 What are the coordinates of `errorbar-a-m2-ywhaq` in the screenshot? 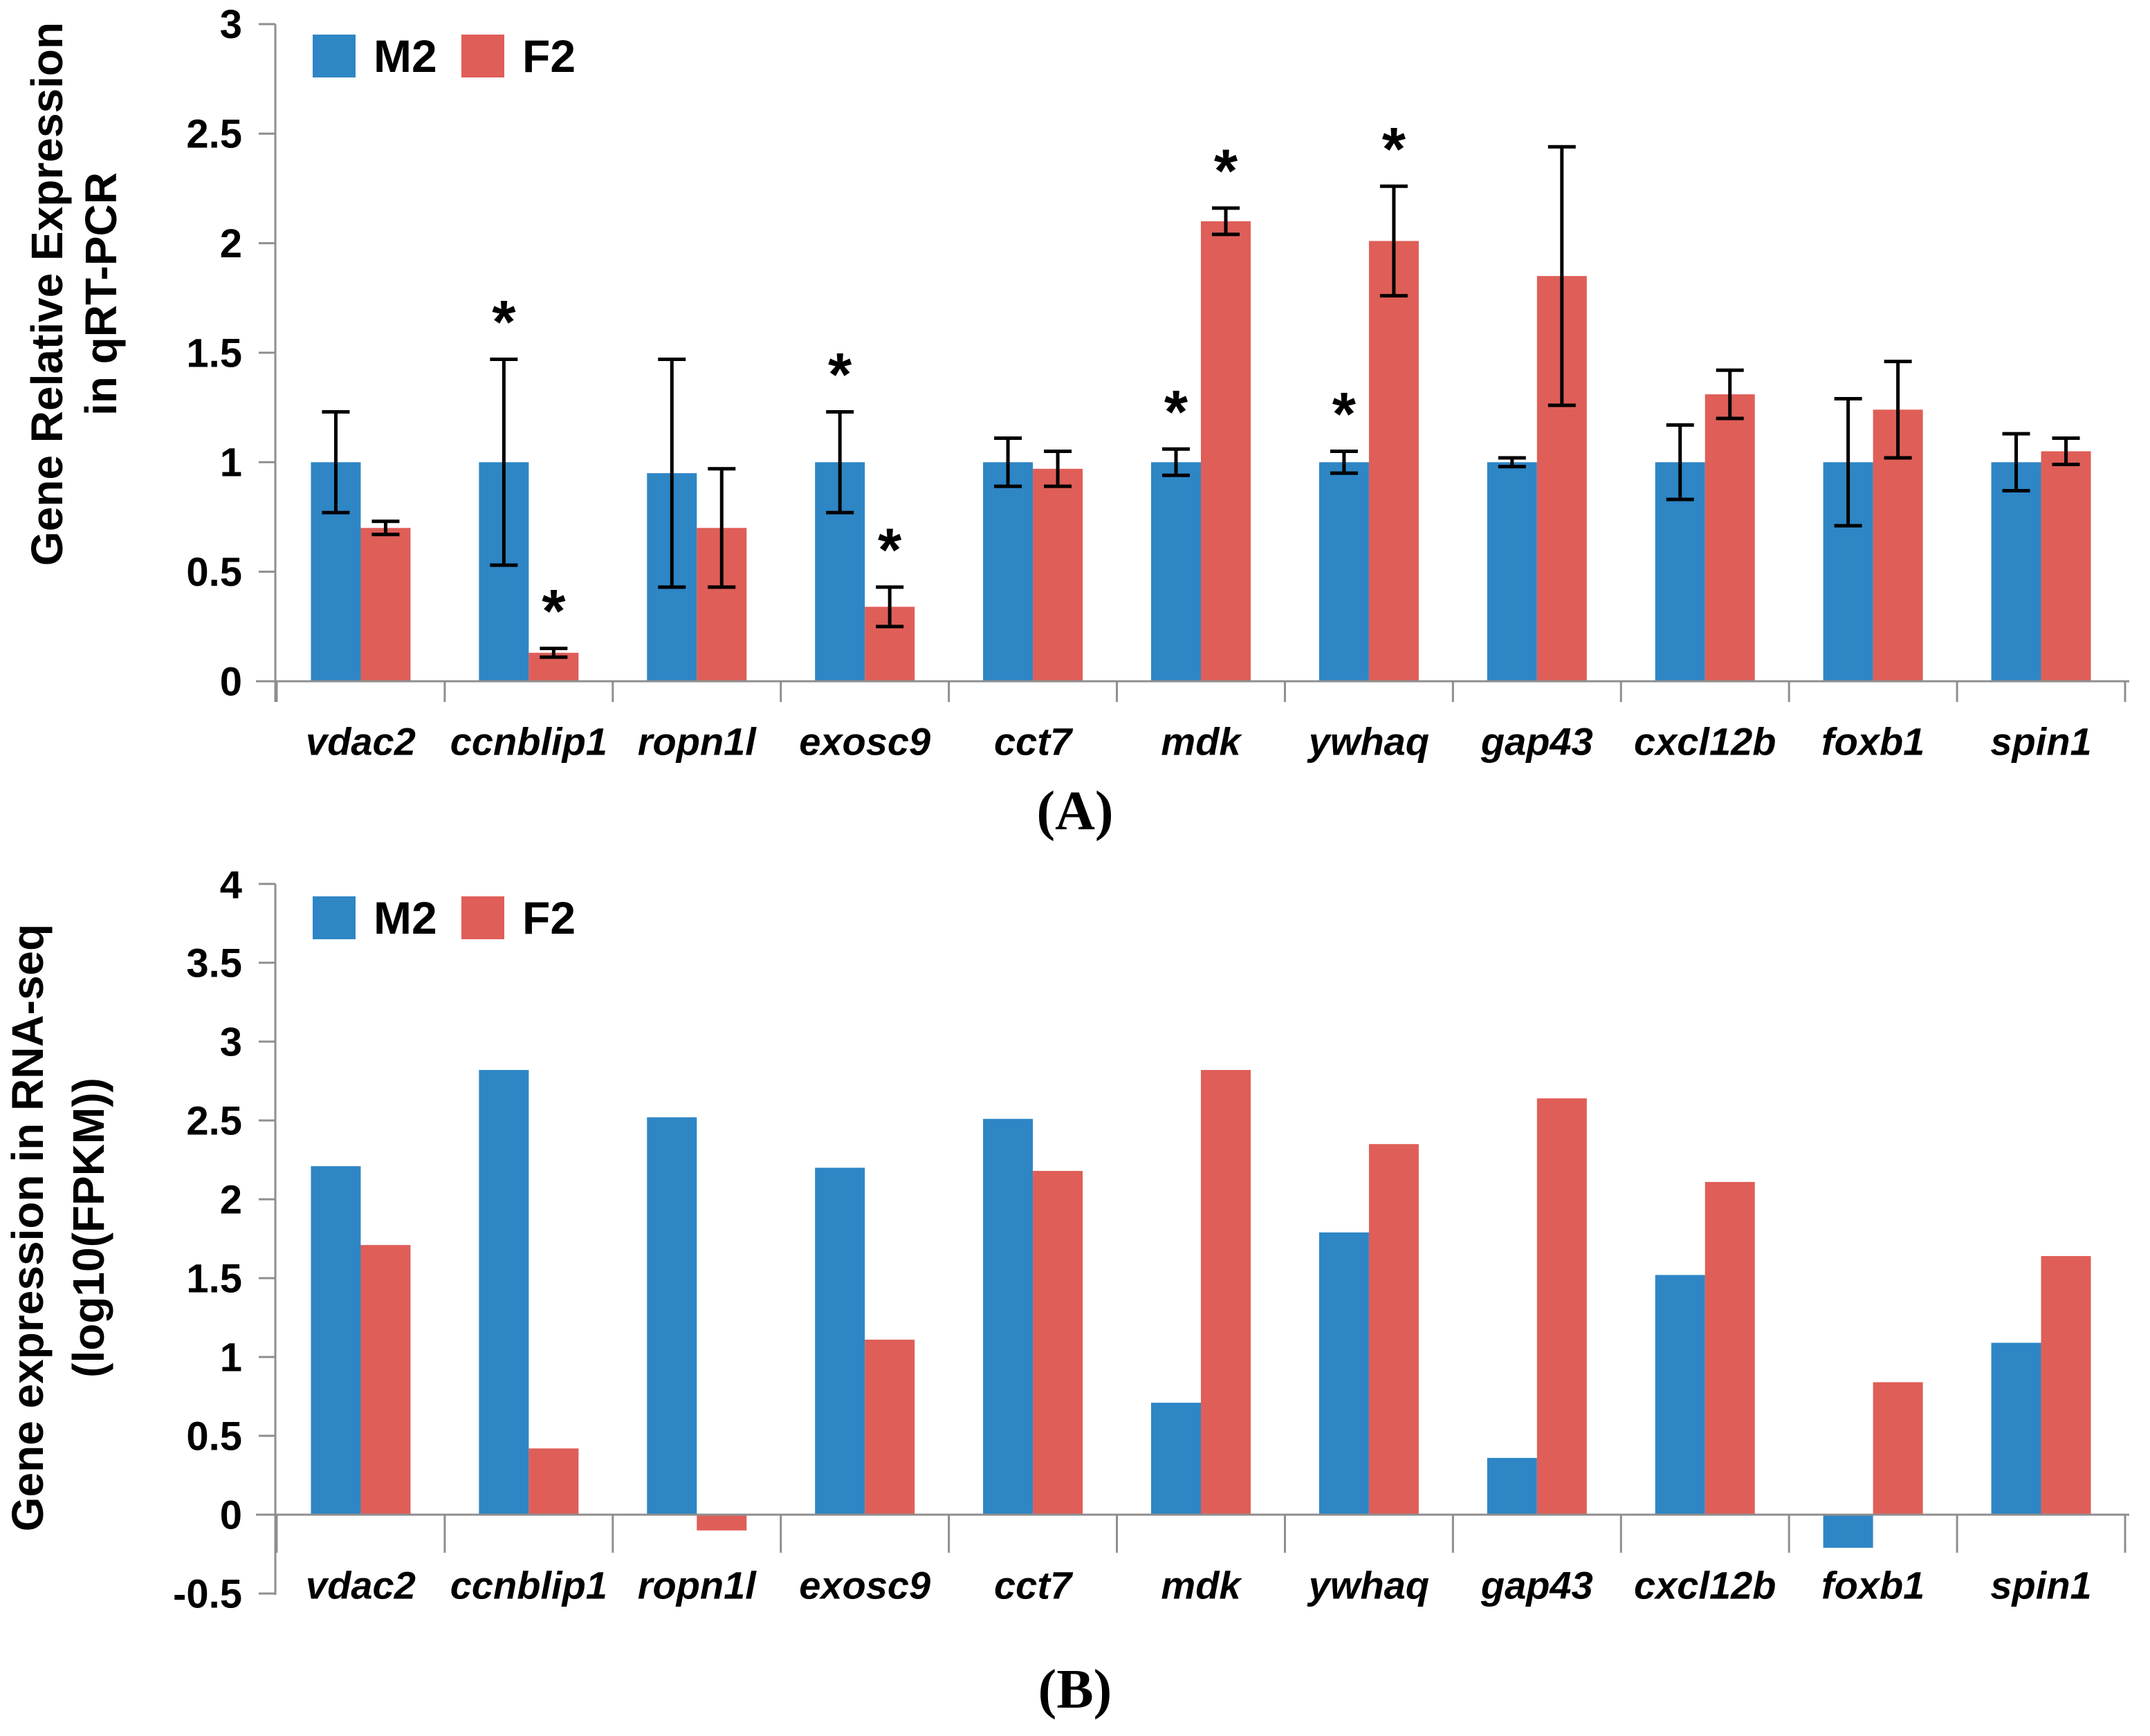 It's located at (1344, 462).